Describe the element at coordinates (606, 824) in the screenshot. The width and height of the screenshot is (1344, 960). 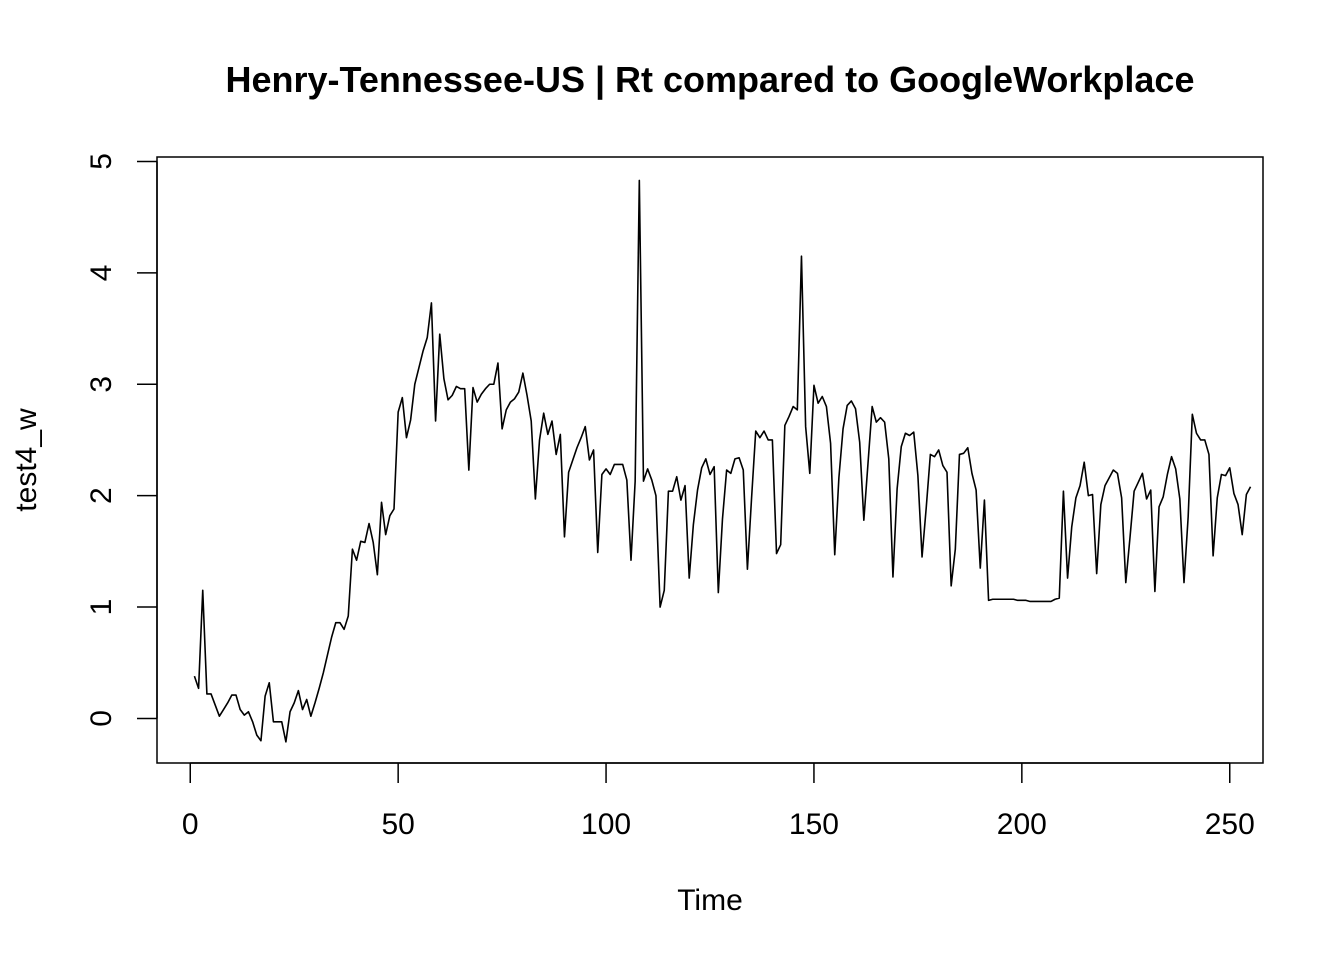
I see `x-tick-label: 100` at that location.